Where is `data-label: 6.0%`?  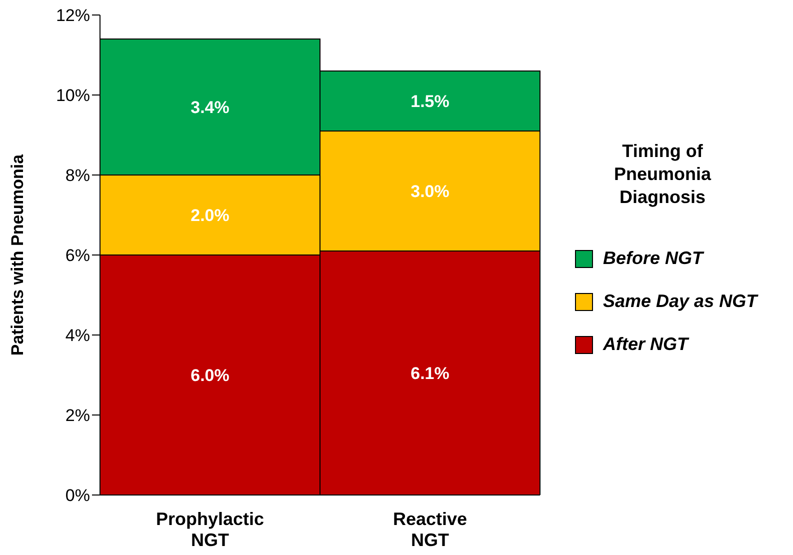 data-label: 6.0% is located at coordinates (210, 375).